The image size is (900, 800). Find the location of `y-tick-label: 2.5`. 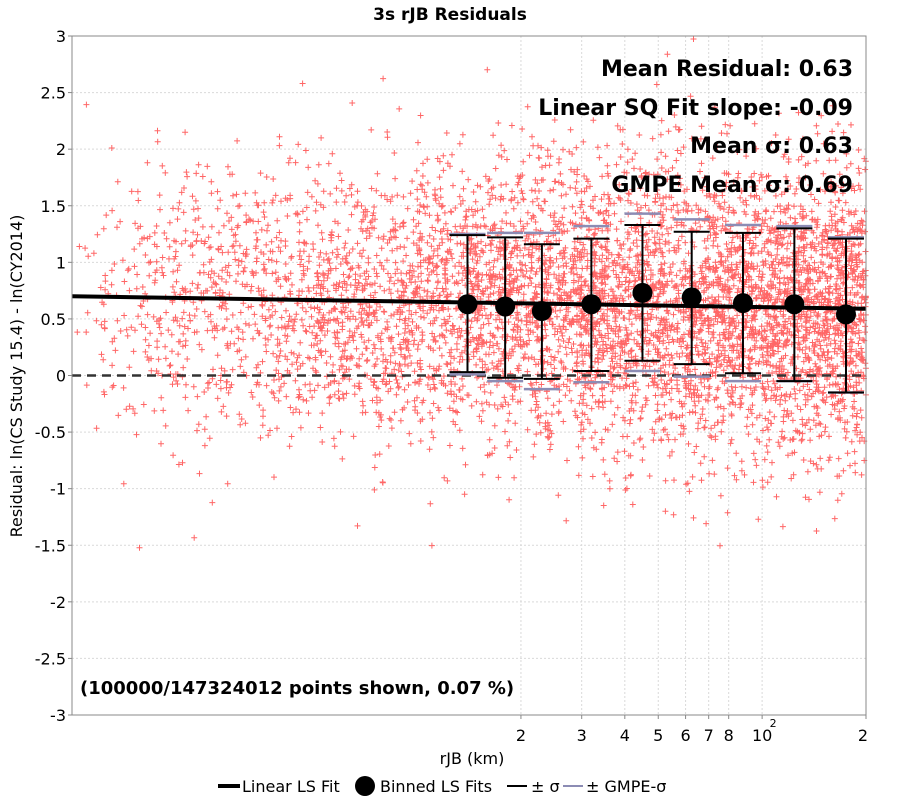

y-tick-label: 2.5 is located at coordinates (53, 93).